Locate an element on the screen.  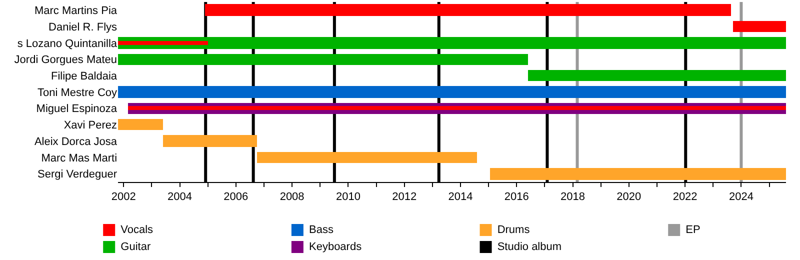
y-tick-label: Marc Martins Pia is located at coordinates (76, 11).